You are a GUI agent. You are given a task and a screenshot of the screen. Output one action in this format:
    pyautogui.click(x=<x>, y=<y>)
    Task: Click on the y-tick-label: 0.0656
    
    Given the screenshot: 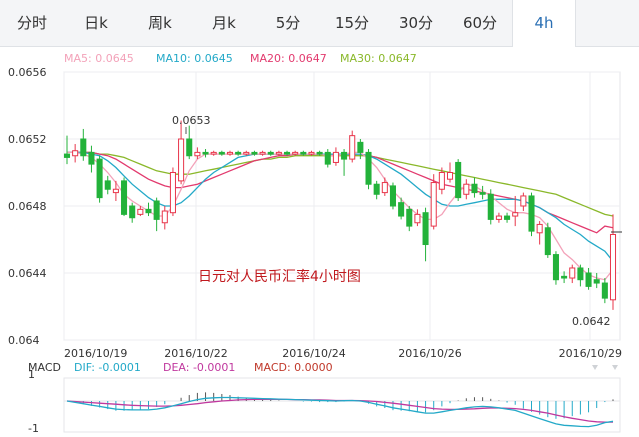 What is the action you would take?
    pyautogui.click(x=27, y=72)
    